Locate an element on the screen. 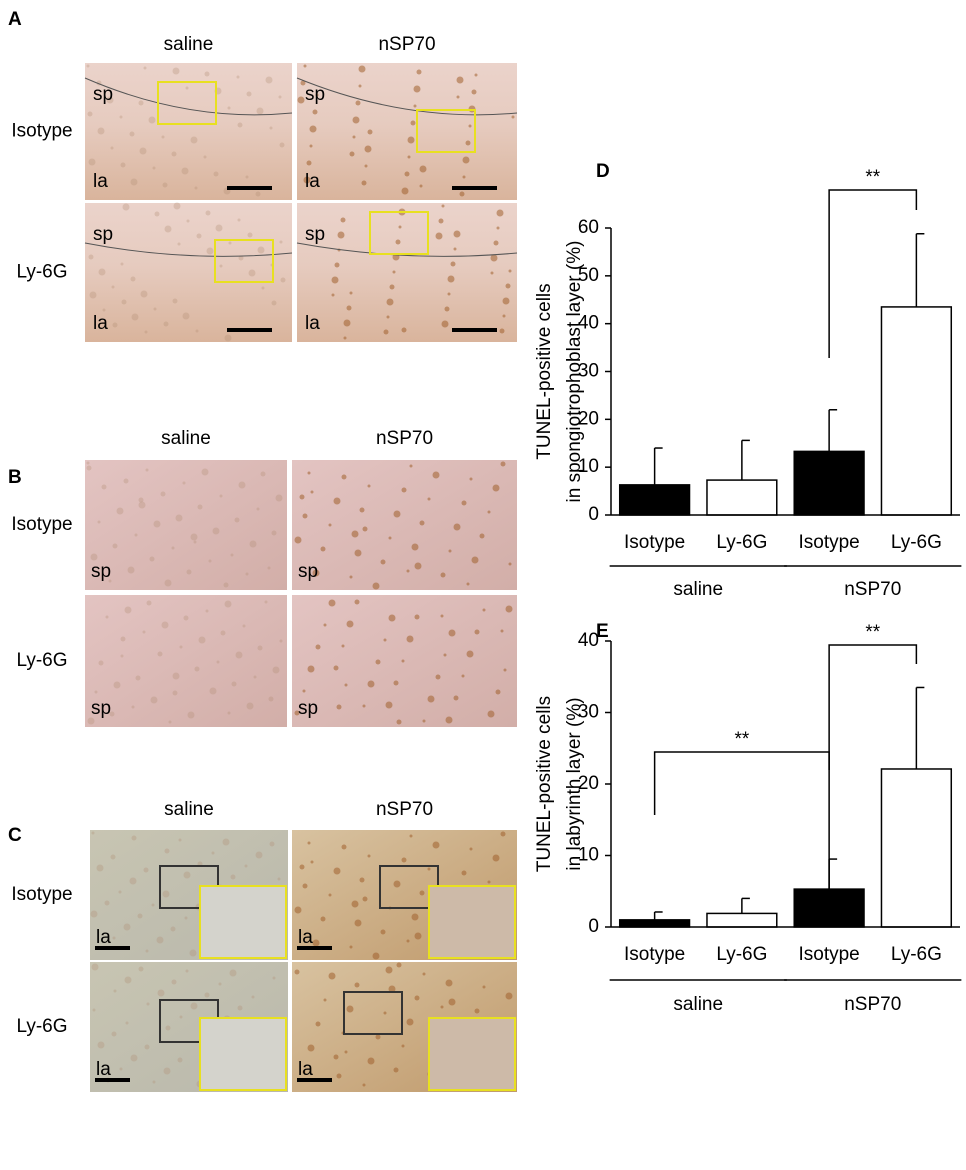 This screenshot has height=1170, width=966. significance-bracket is located at coordinates (741, 828).